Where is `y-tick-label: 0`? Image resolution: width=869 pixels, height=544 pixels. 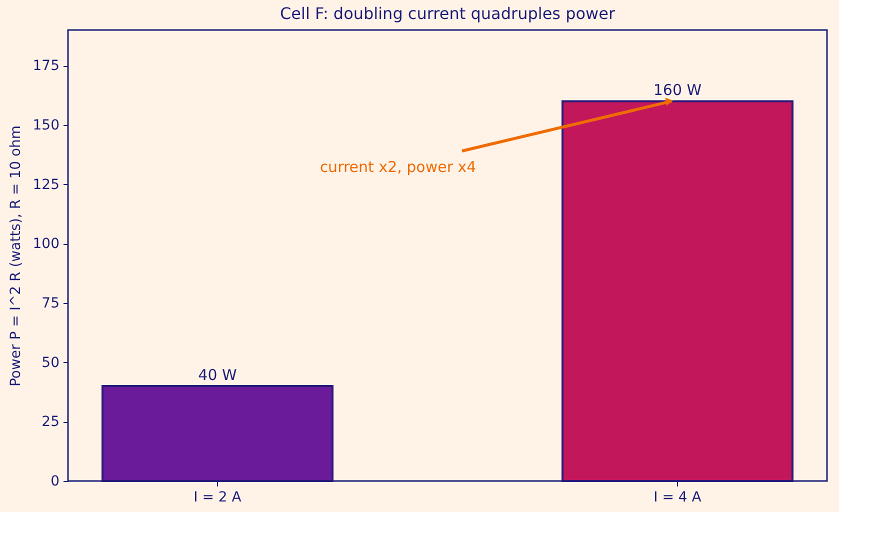
y-tick-label: 0 is located at coordinates (55, 482).